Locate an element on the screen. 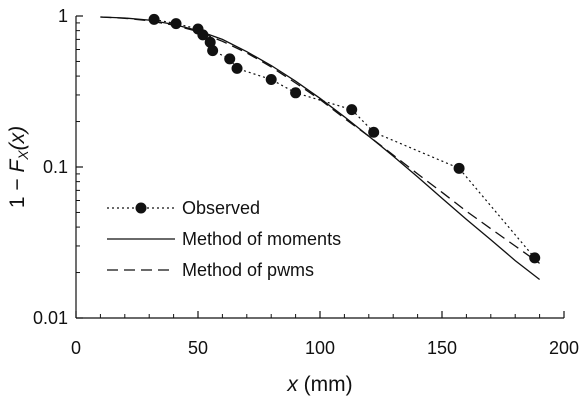  x-tick-label: 100 is located at coordinates (320, 348).